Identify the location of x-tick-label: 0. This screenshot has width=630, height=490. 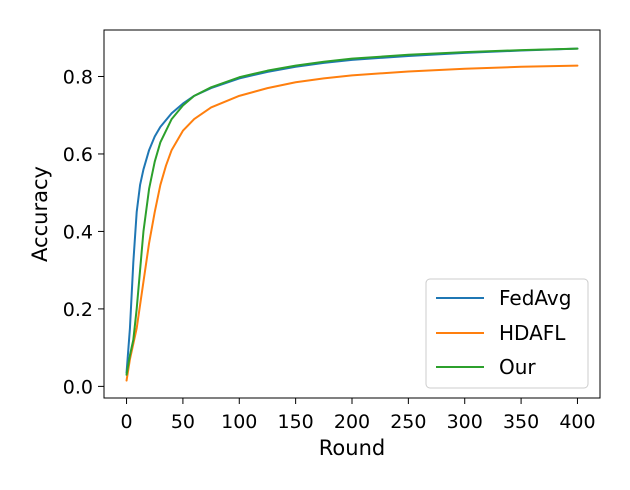
(126, 422).